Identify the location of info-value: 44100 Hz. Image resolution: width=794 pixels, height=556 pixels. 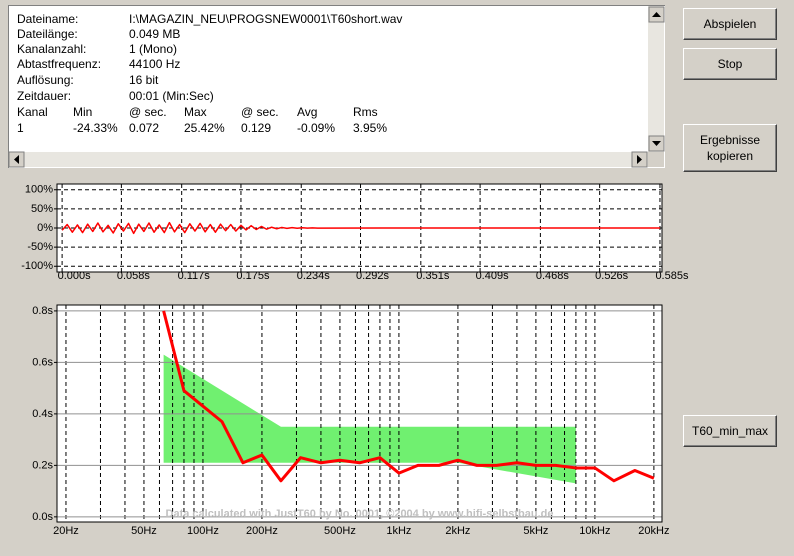
(155, 64).